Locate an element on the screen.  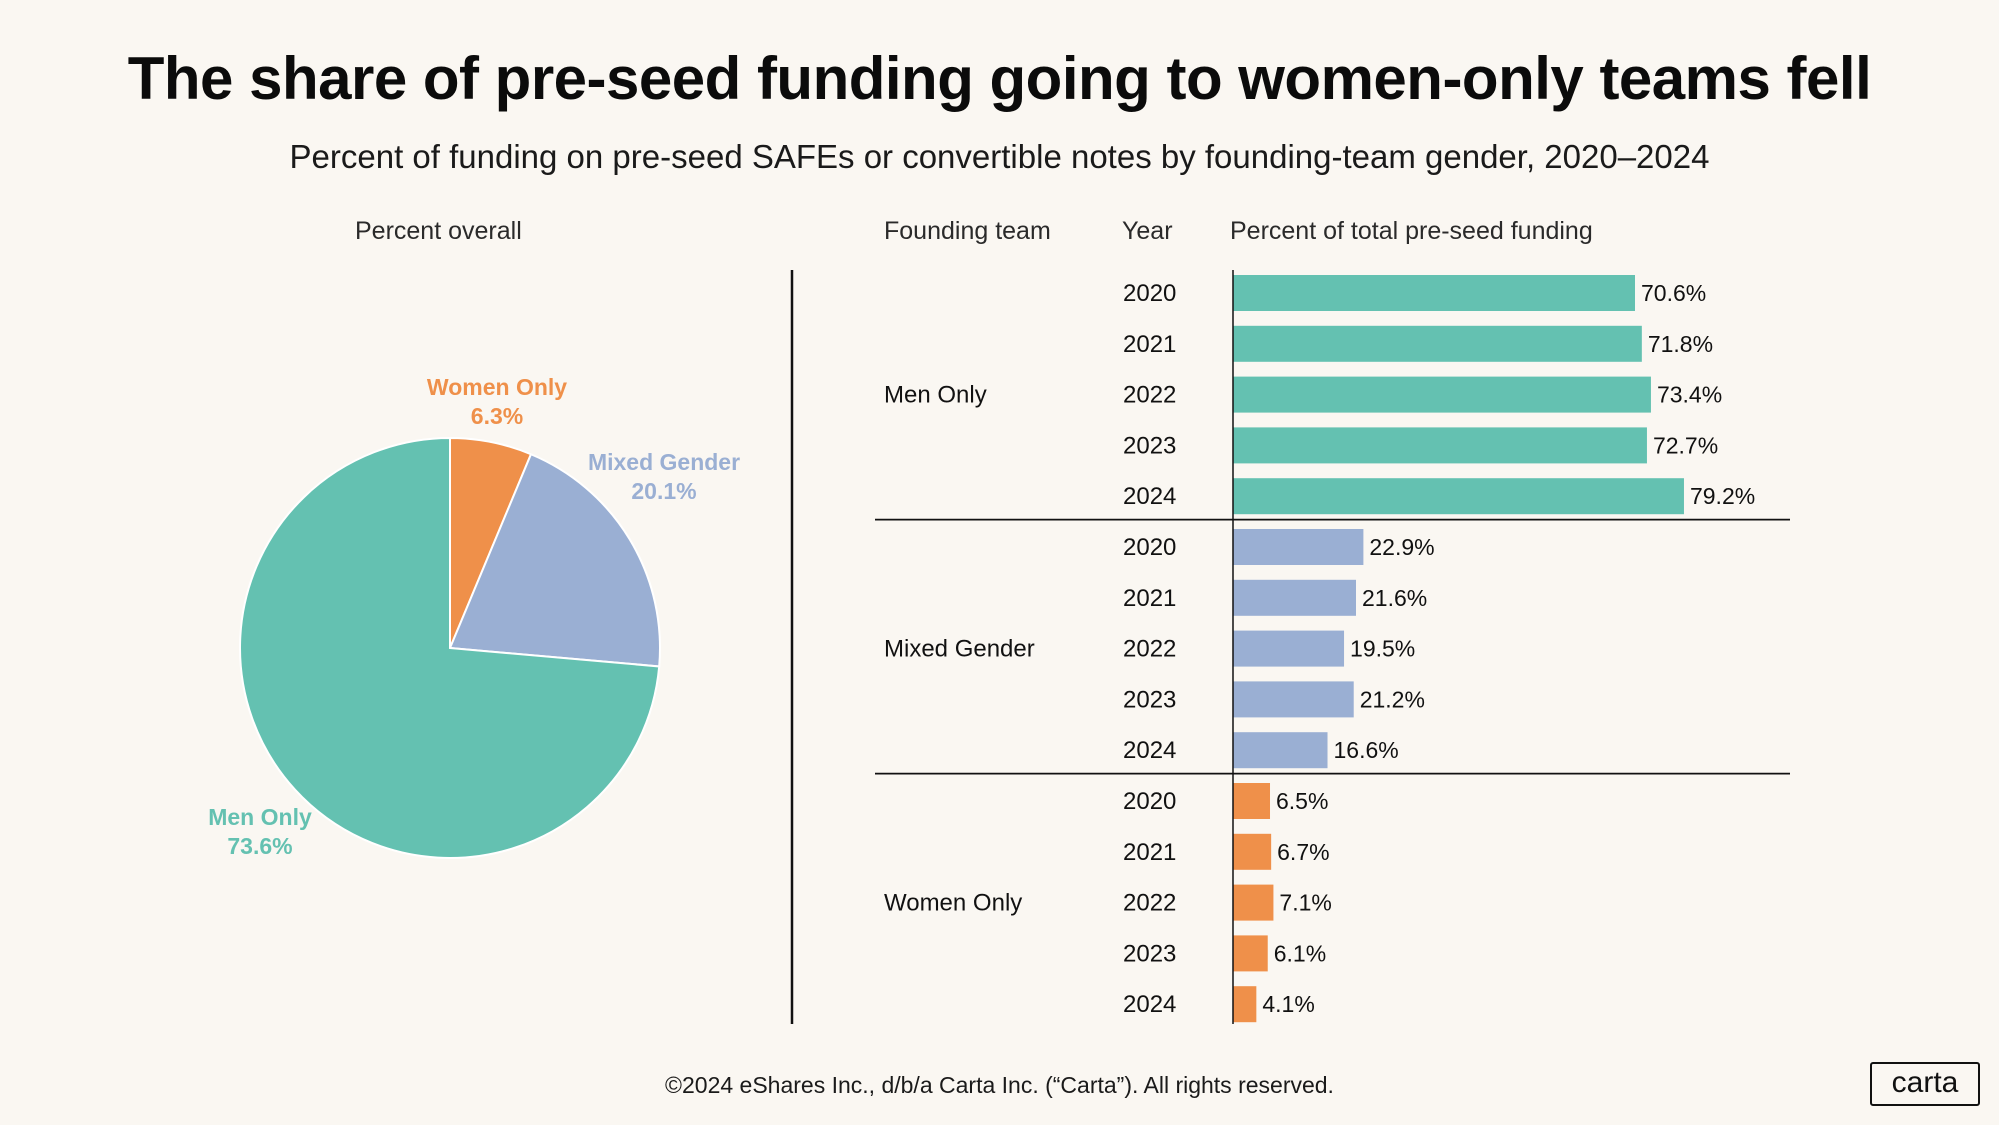
pie-value-women-only: 6.3% is located at coordinates (497, 416).